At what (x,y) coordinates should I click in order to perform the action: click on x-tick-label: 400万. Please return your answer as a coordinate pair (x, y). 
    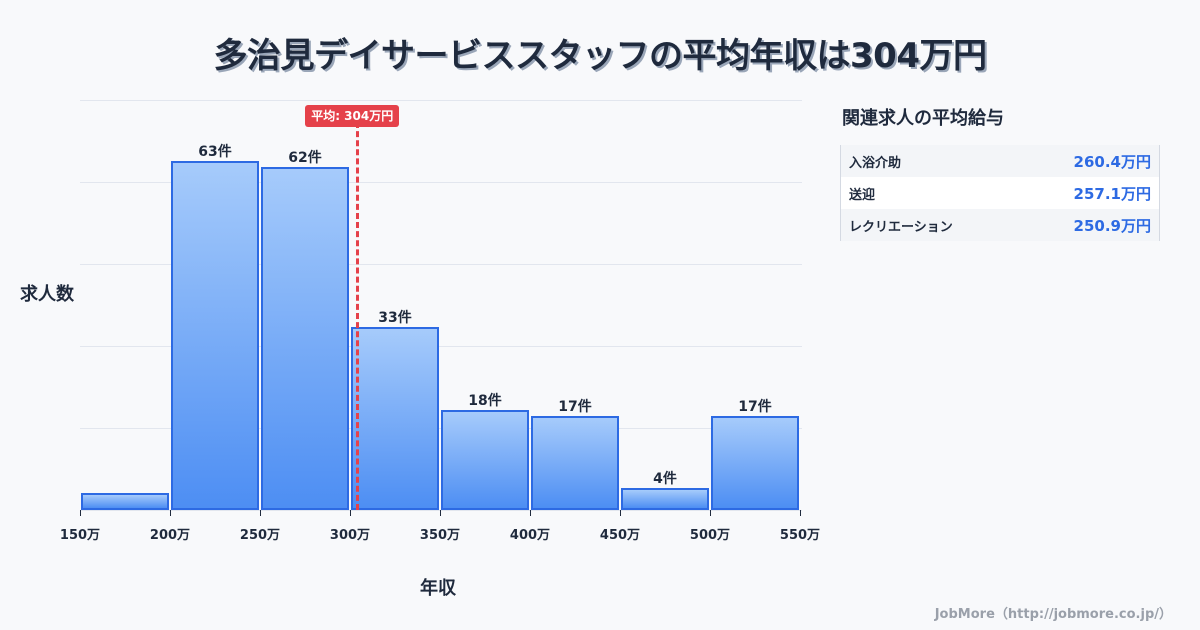
    Looking at the image, I should click on (530, 535).